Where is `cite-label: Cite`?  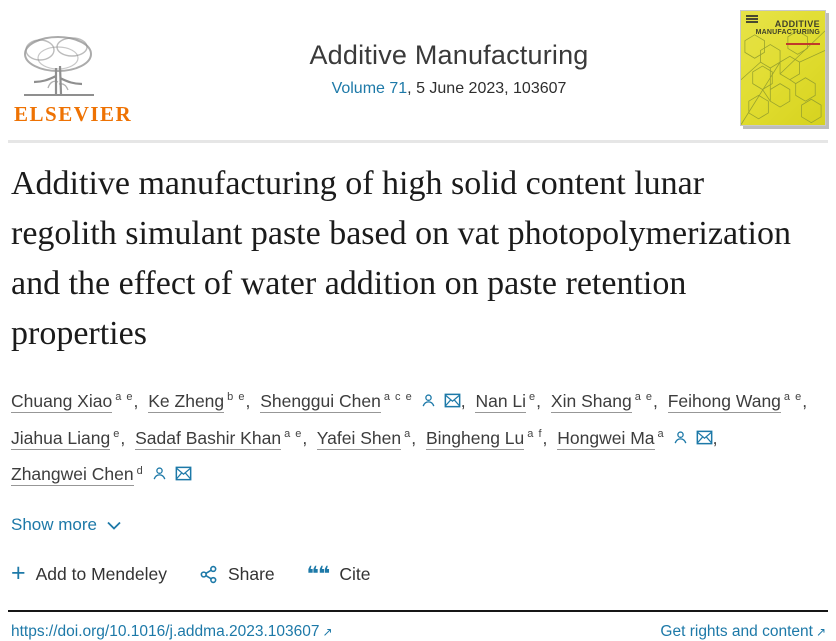
cite-label: Cite is located at coordinates (355, 574).